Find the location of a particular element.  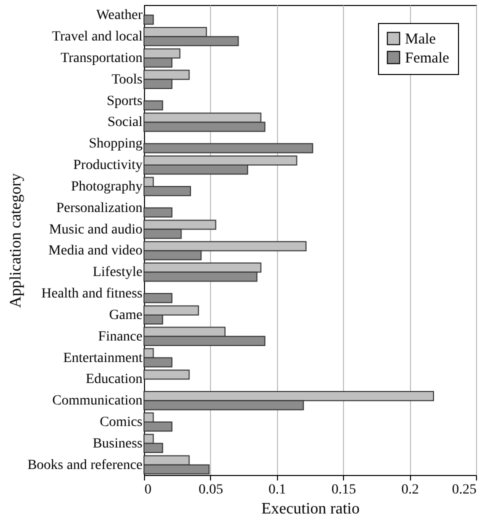

y-tick-label: Comics is located at coordinates (121, 422).